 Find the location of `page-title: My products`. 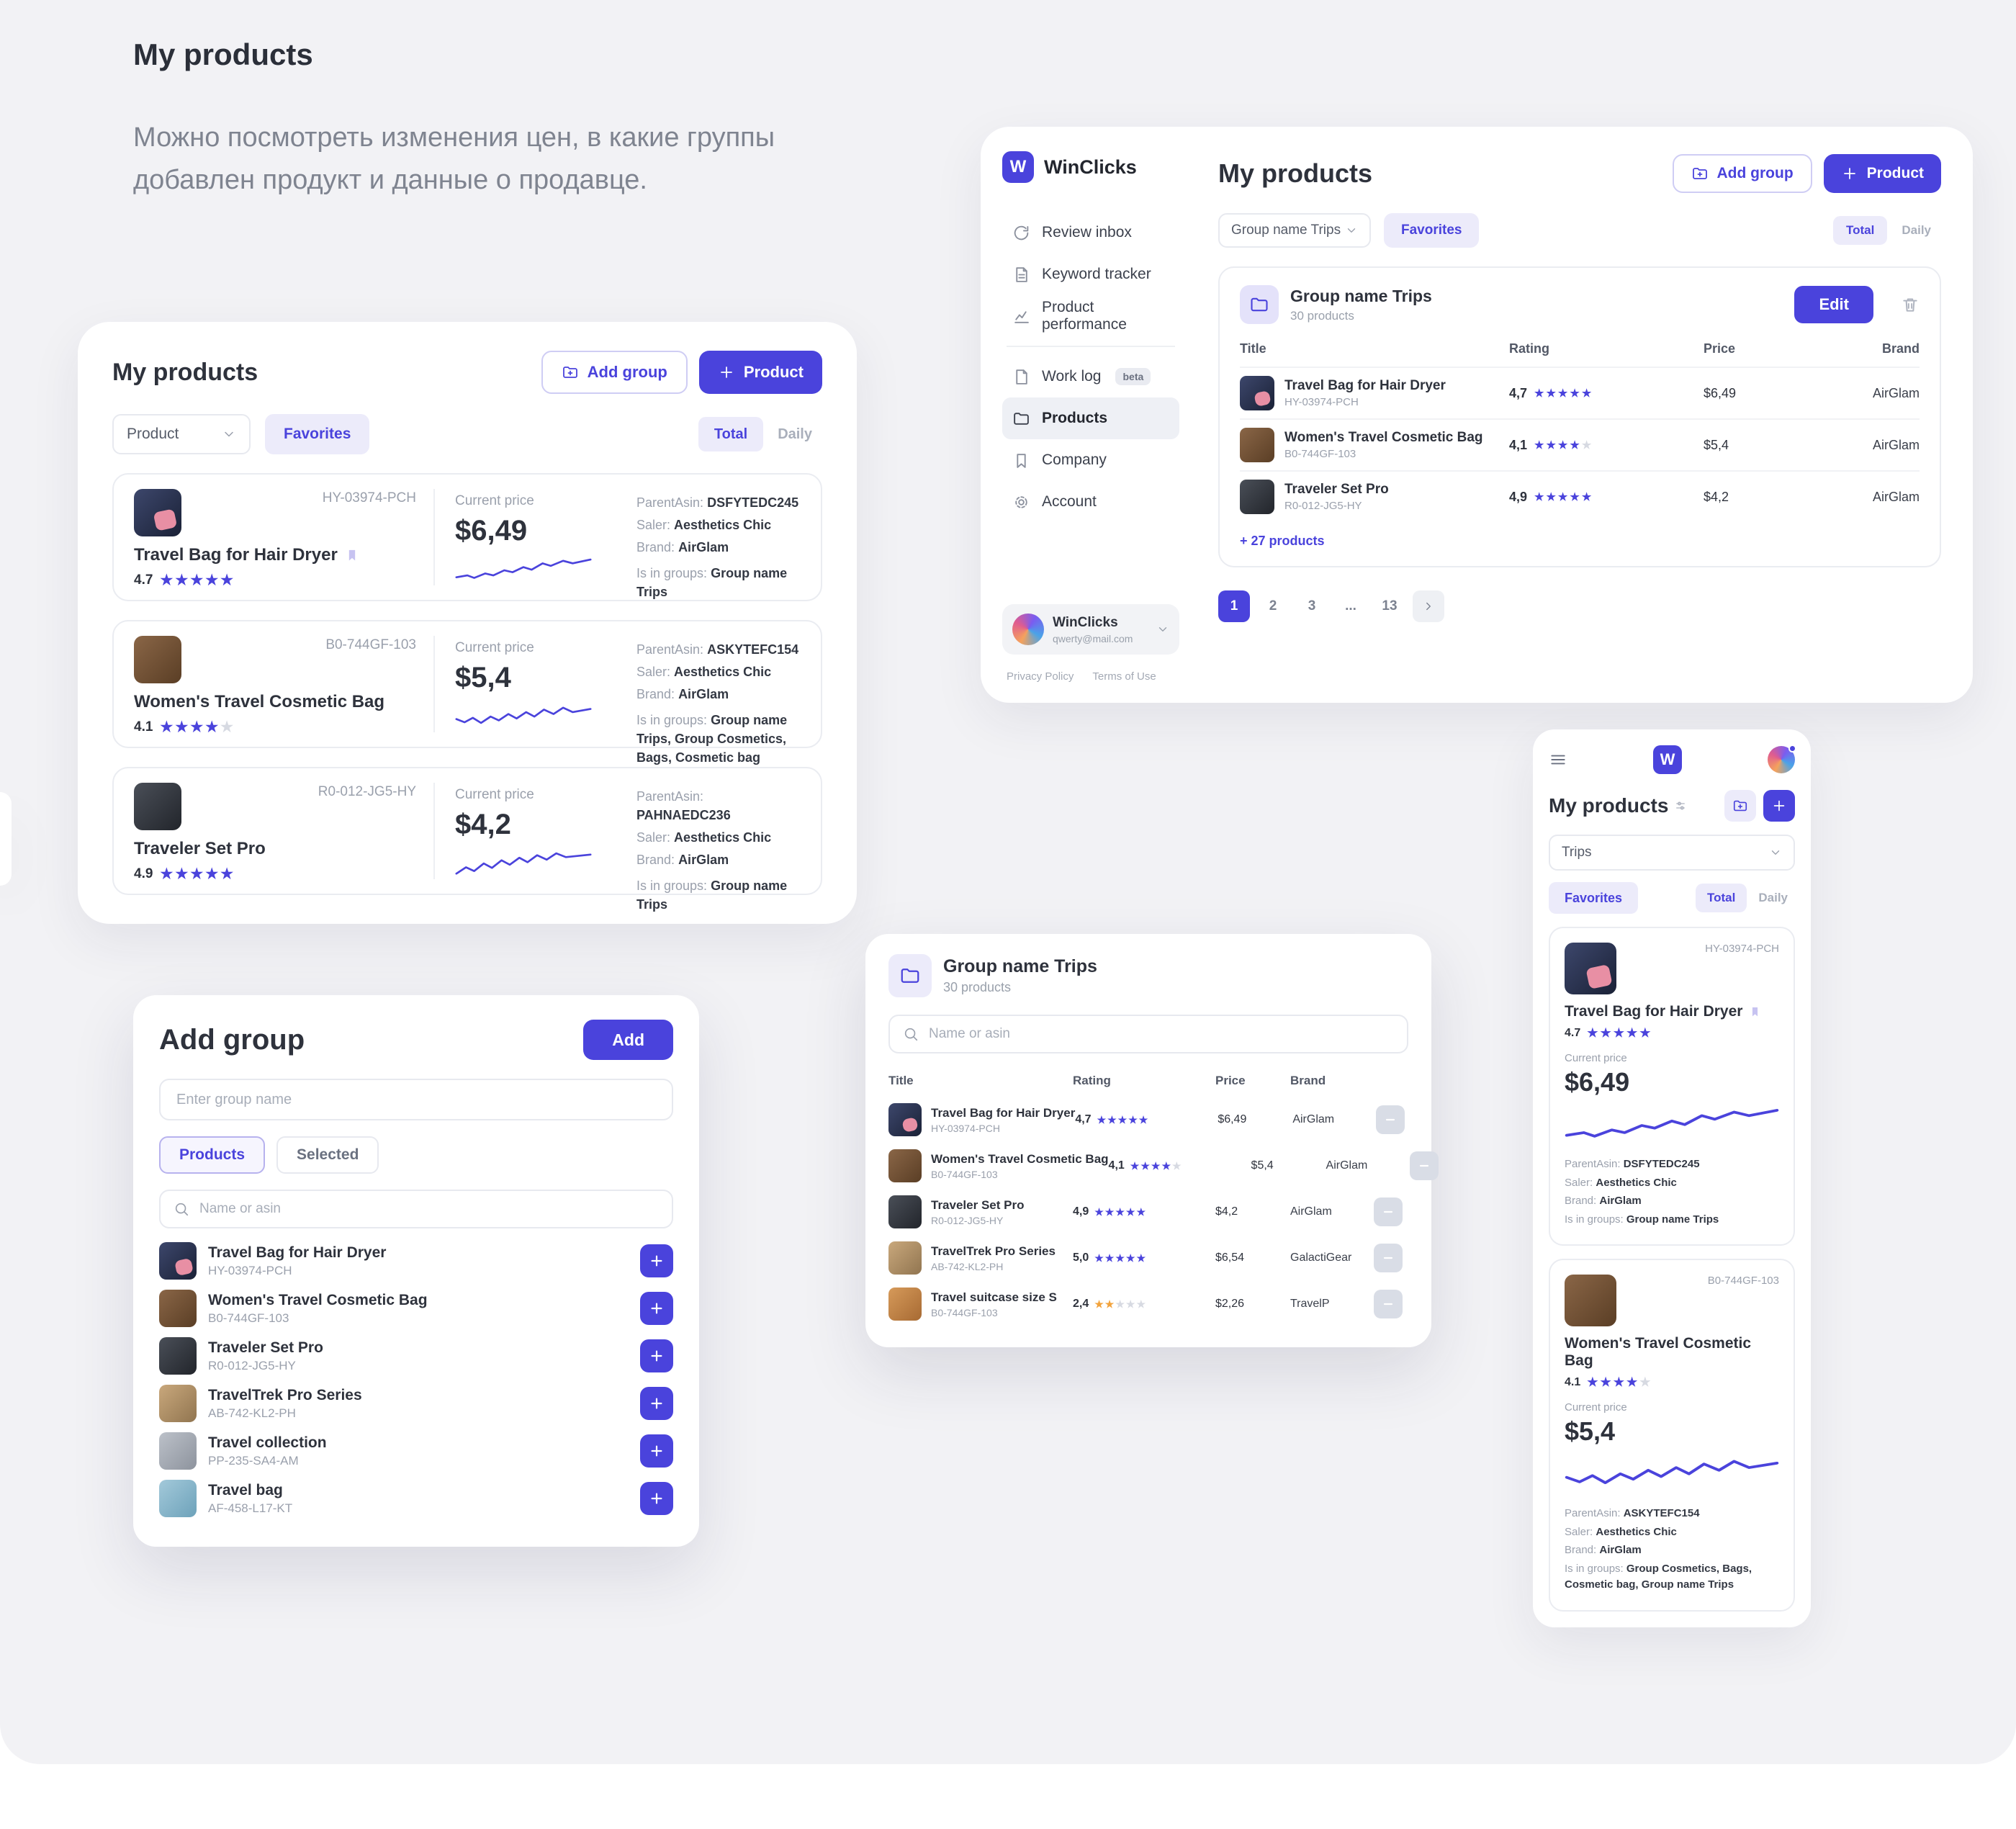

page-title: My products is located at coordinates (1609, 805).